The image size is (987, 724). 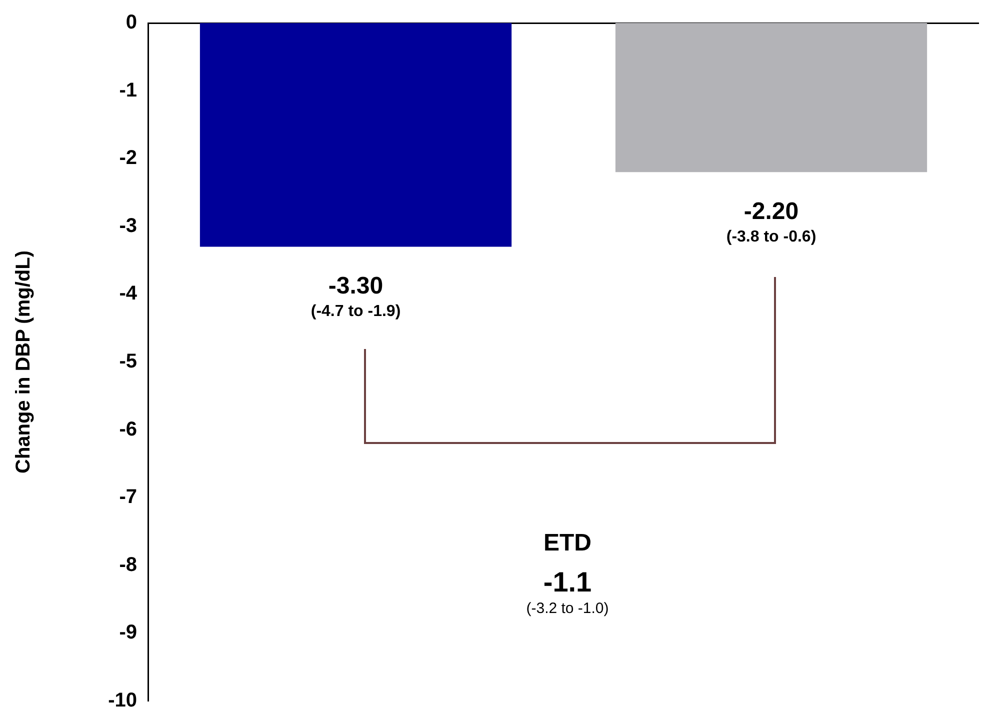 I want to click on y-tick-label: 0, so click(x=131, y=23).